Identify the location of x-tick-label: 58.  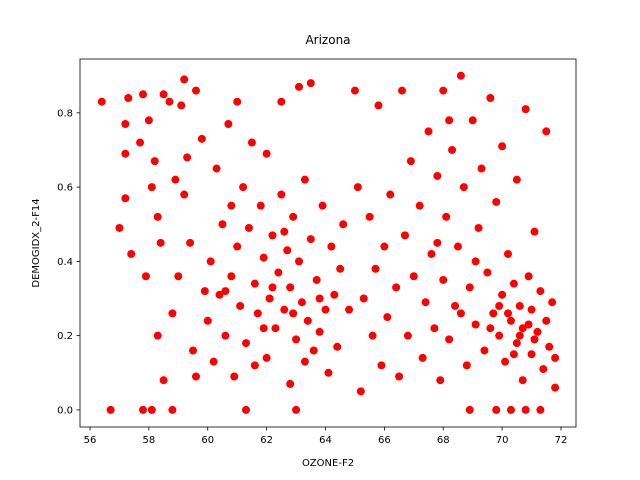
(149, 440).